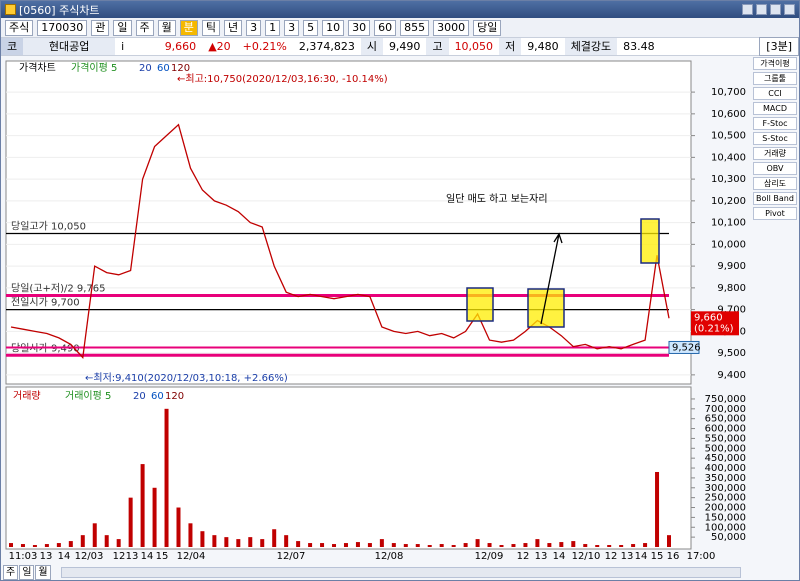 This screenshot has height=581, width=800. Describe the element at coordinates (233, 27) in the screenshot. I see `toolbar-item: 년` at that location.